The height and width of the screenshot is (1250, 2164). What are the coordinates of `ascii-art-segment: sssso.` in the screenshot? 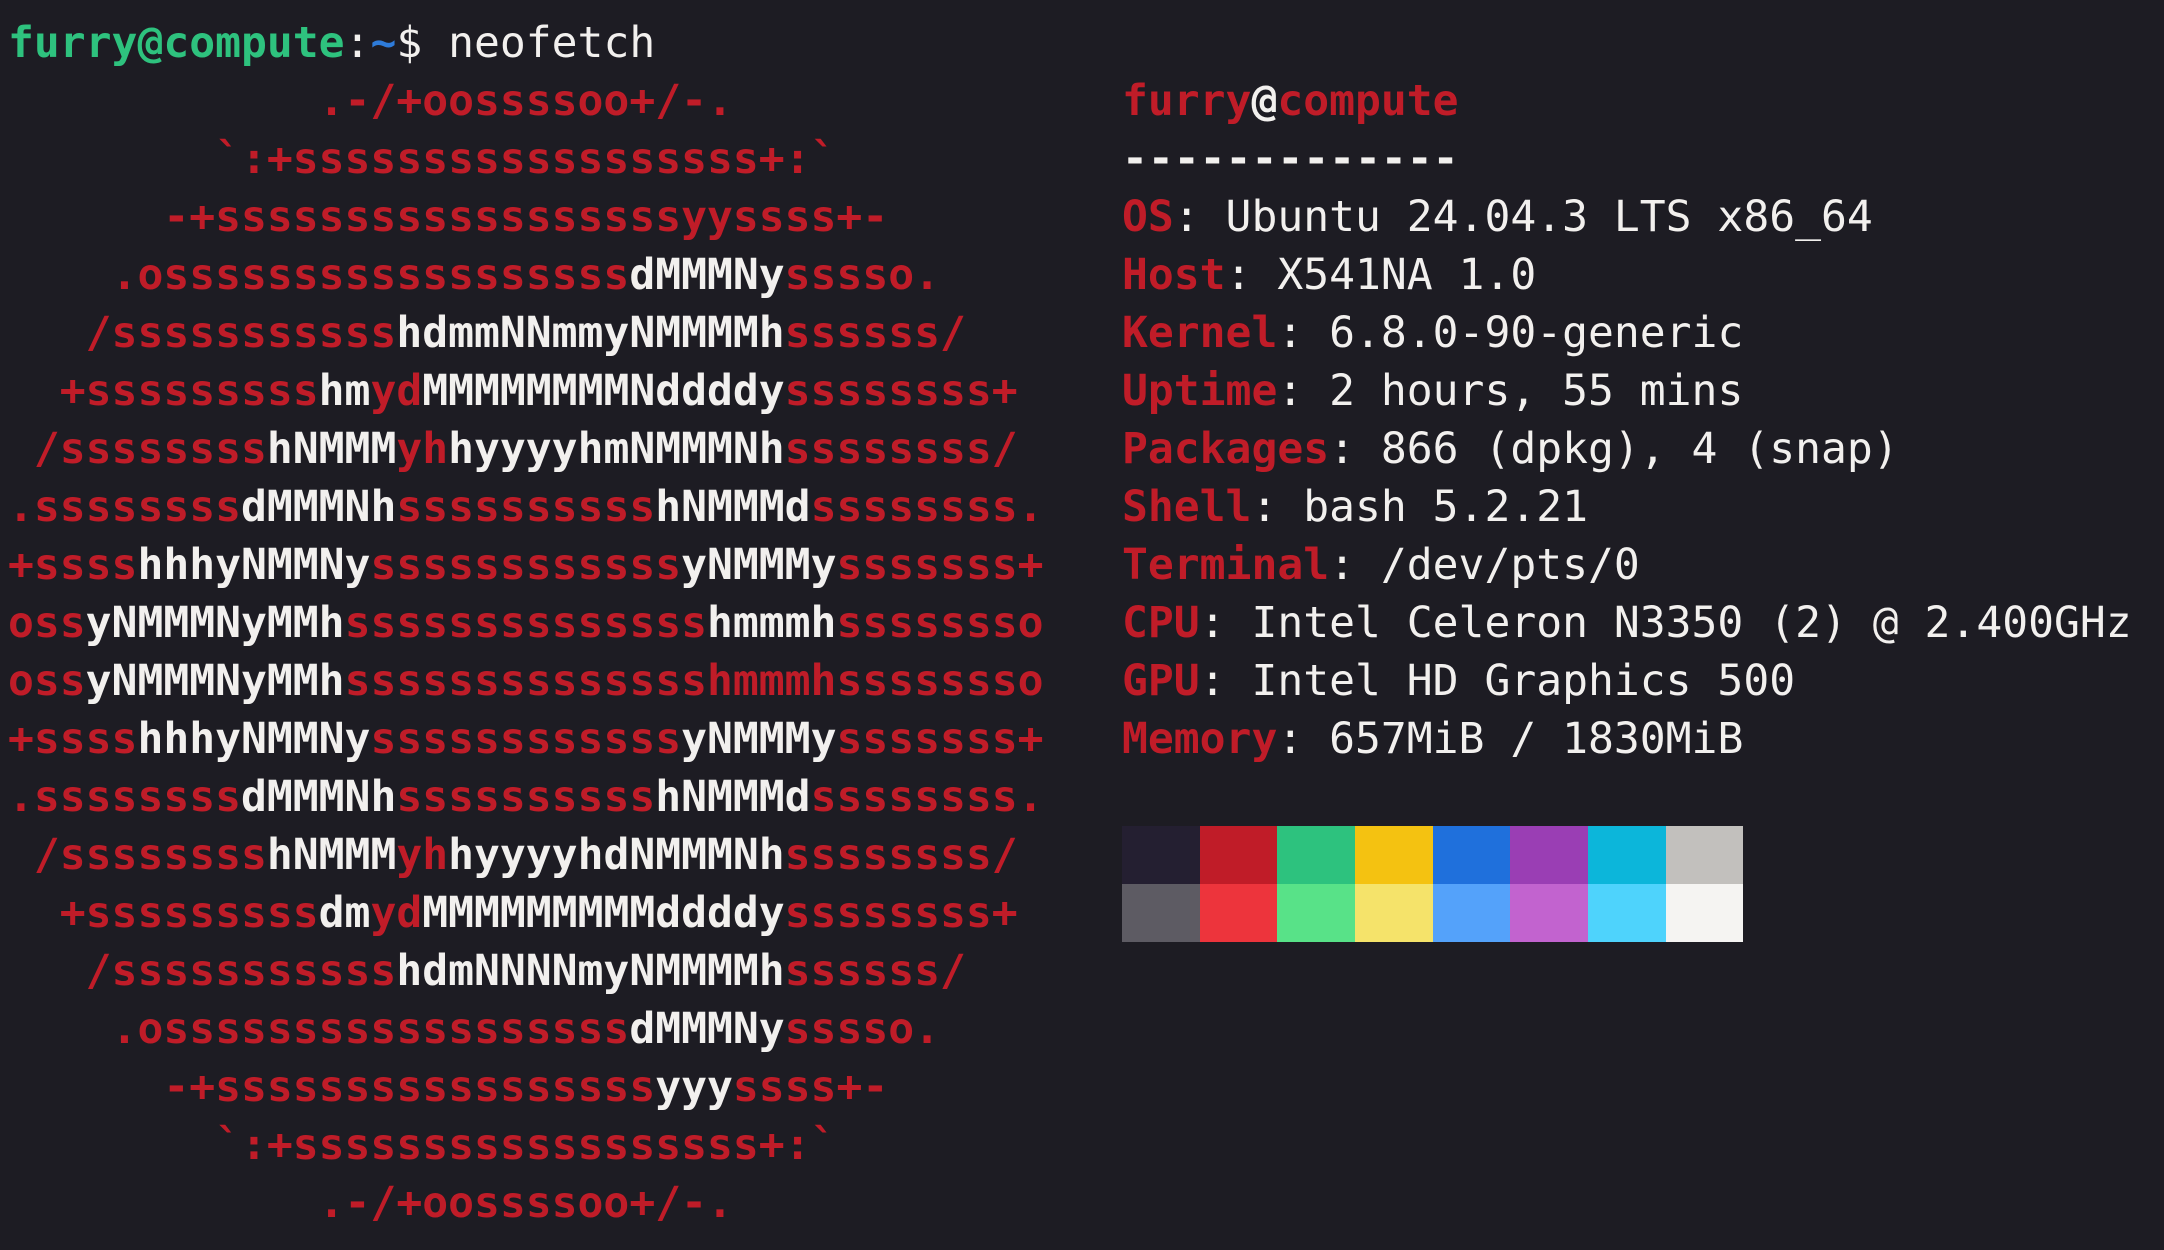 It's located at (862, 1029).